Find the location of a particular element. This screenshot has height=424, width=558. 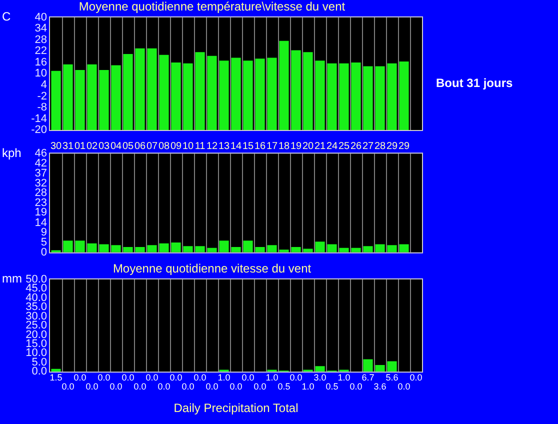

x-tick-label: 17 is located at coordinates (272, 146).